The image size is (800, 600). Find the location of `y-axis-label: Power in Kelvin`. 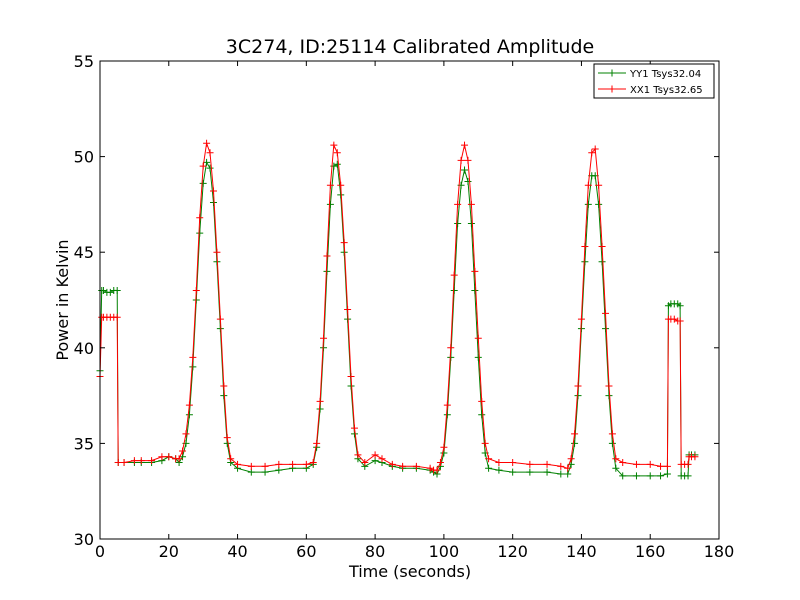

y-axis-label: Power in Kelvin is located at coordinates (62, 299).